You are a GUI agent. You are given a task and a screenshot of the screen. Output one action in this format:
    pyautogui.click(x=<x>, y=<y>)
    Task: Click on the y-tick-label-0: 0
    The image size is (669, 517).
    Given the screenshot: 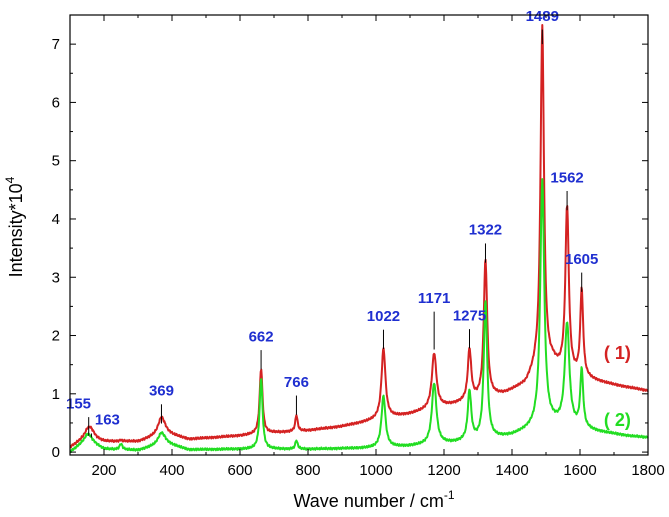 What is the action you would take?
    pyautogui.click(x=56, y=452)
    